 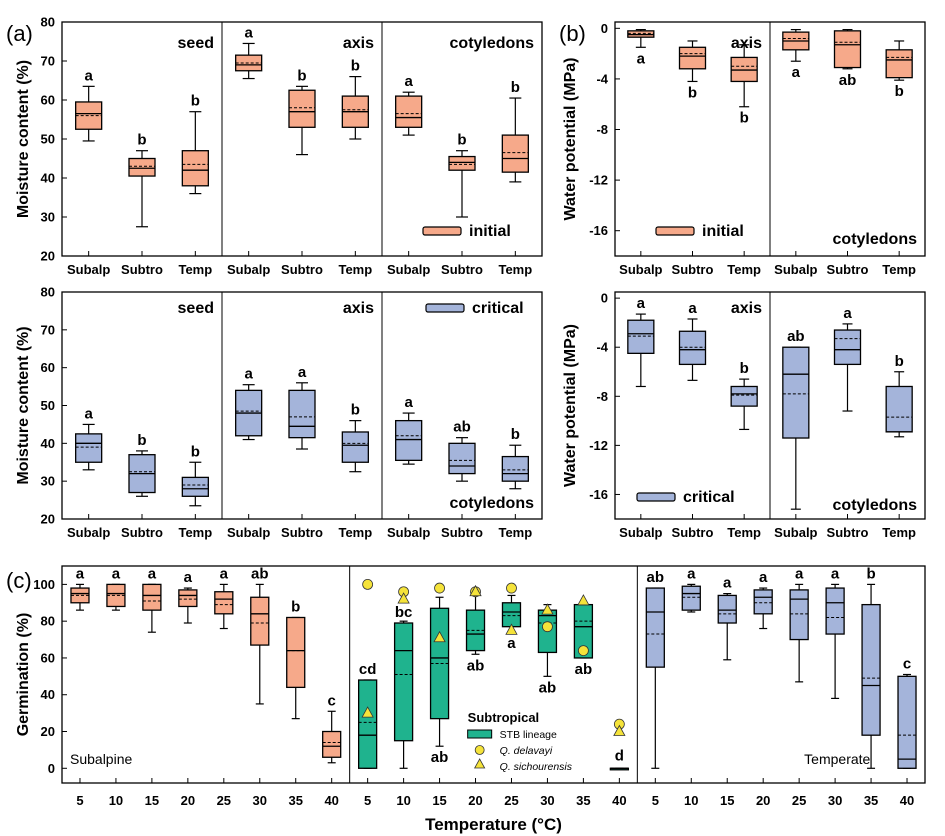 What do you see at coordinates (602, 78) in the screenshot?
I see `y-tick-label: -4` at bounding box center [602, 78].